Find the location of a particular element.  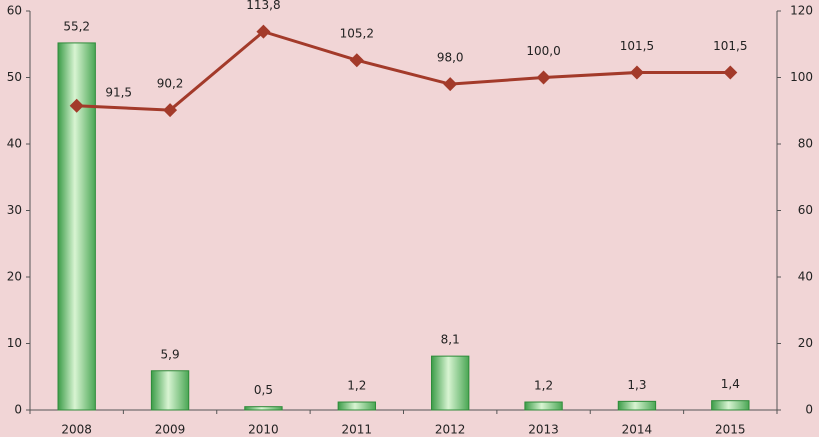

y-tick-label: 20 is located at coordinates (14, 277).